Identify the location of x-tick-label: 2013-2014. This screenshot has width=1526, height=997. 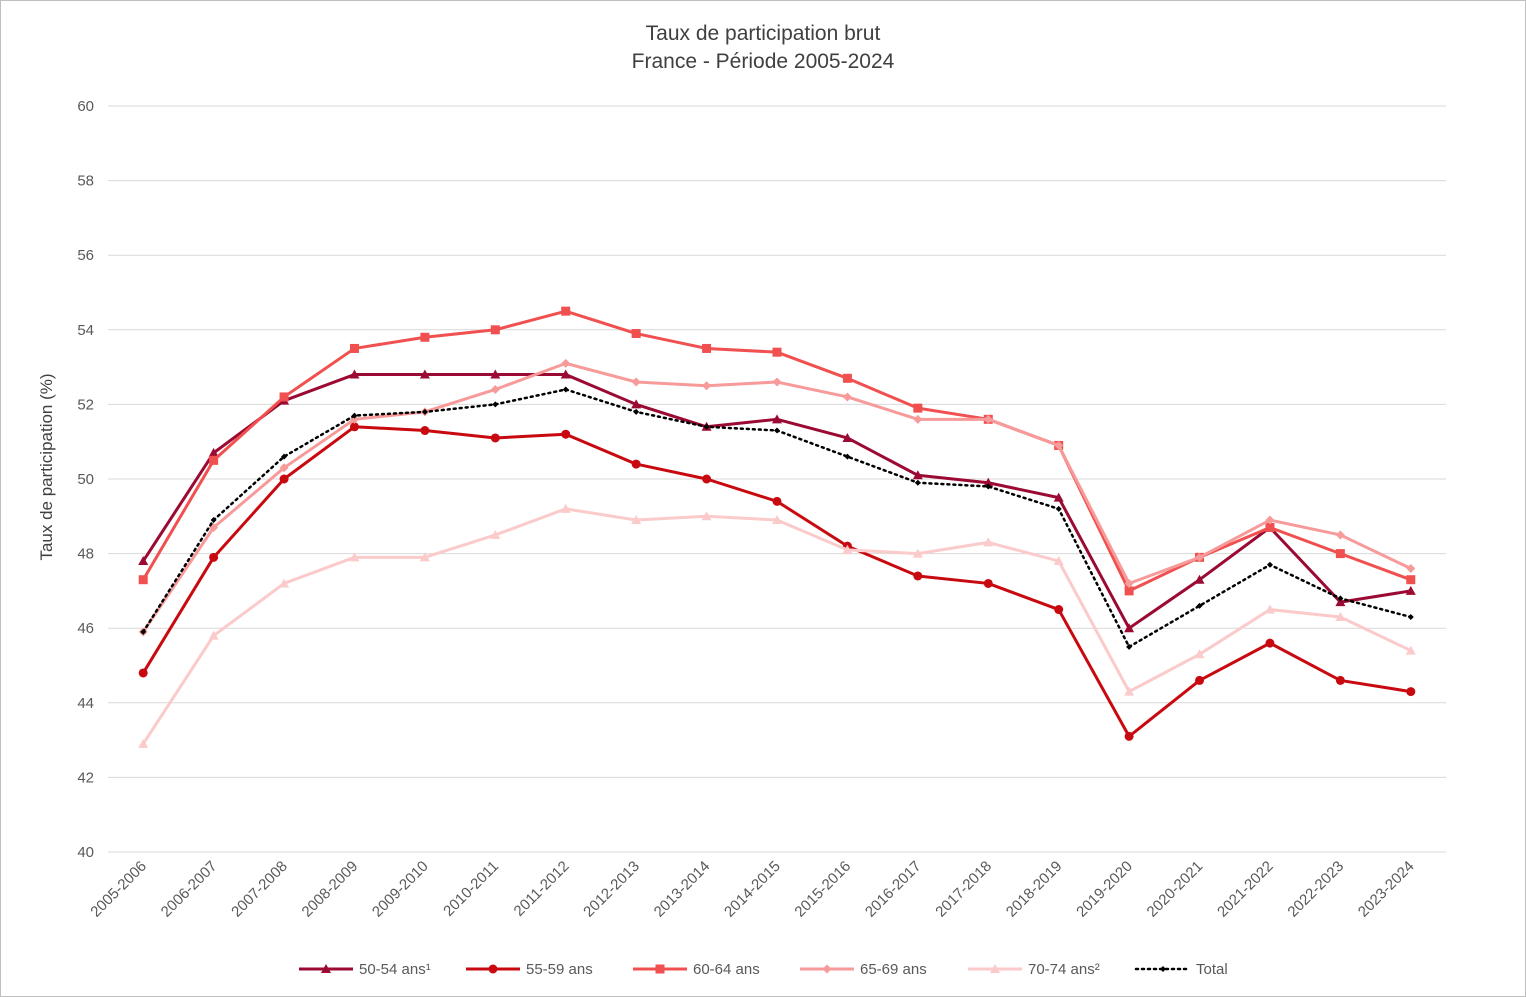
(682, 889).